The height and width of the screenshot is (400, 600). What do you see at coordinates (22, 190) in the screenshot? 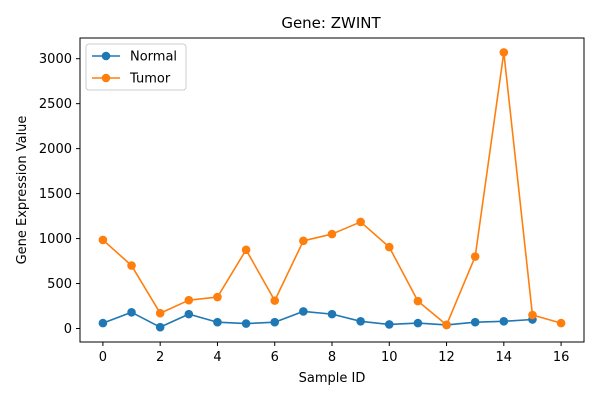
I see `y-axis-label: Gene Expression Value` at bounding box center [22, 190].